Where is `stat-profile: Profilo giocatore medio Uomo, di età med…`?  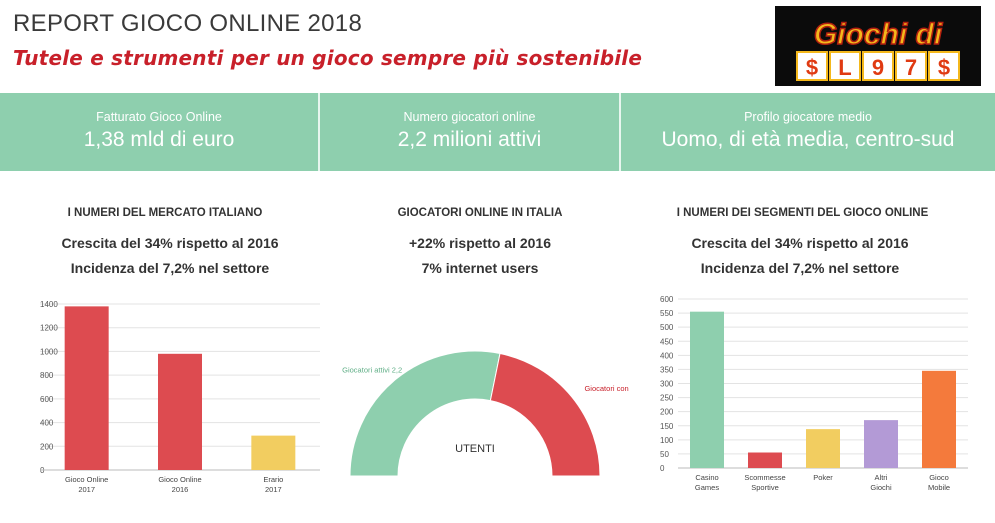
stat-profile: Profilo giocatore medio Uomo, di età med… is located at coordinates (808, 132).